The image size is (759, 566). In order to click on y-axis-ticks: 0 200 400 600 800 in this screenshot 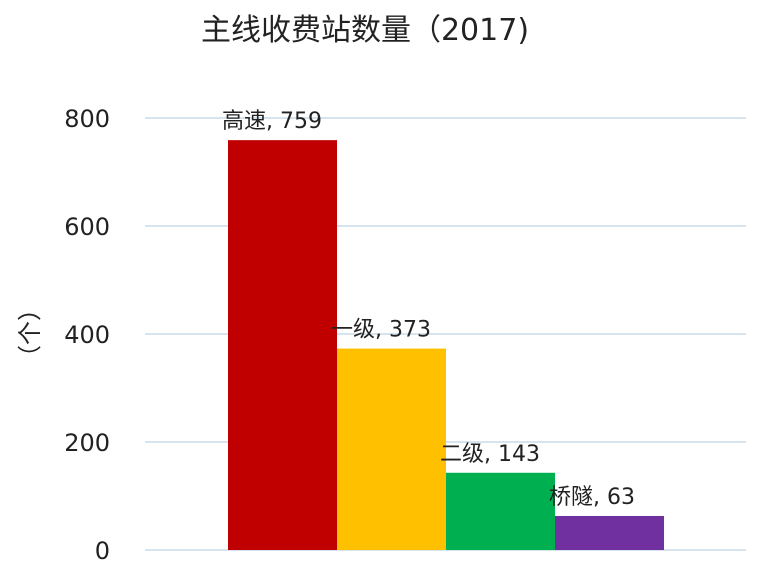, I will do `click(87, 335)`.